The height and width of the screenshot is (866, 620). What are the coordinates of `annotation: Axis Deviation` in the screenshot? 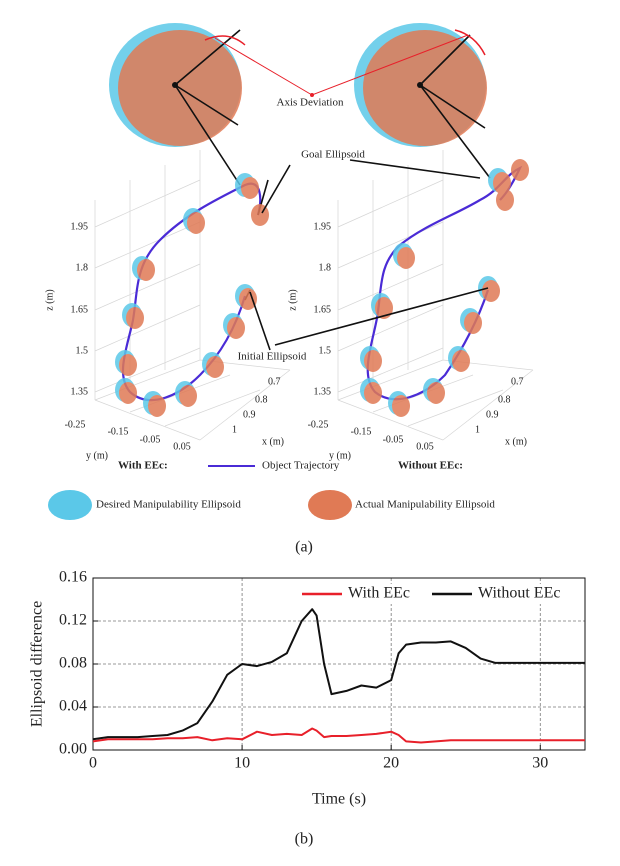 It's located at (310, 103).